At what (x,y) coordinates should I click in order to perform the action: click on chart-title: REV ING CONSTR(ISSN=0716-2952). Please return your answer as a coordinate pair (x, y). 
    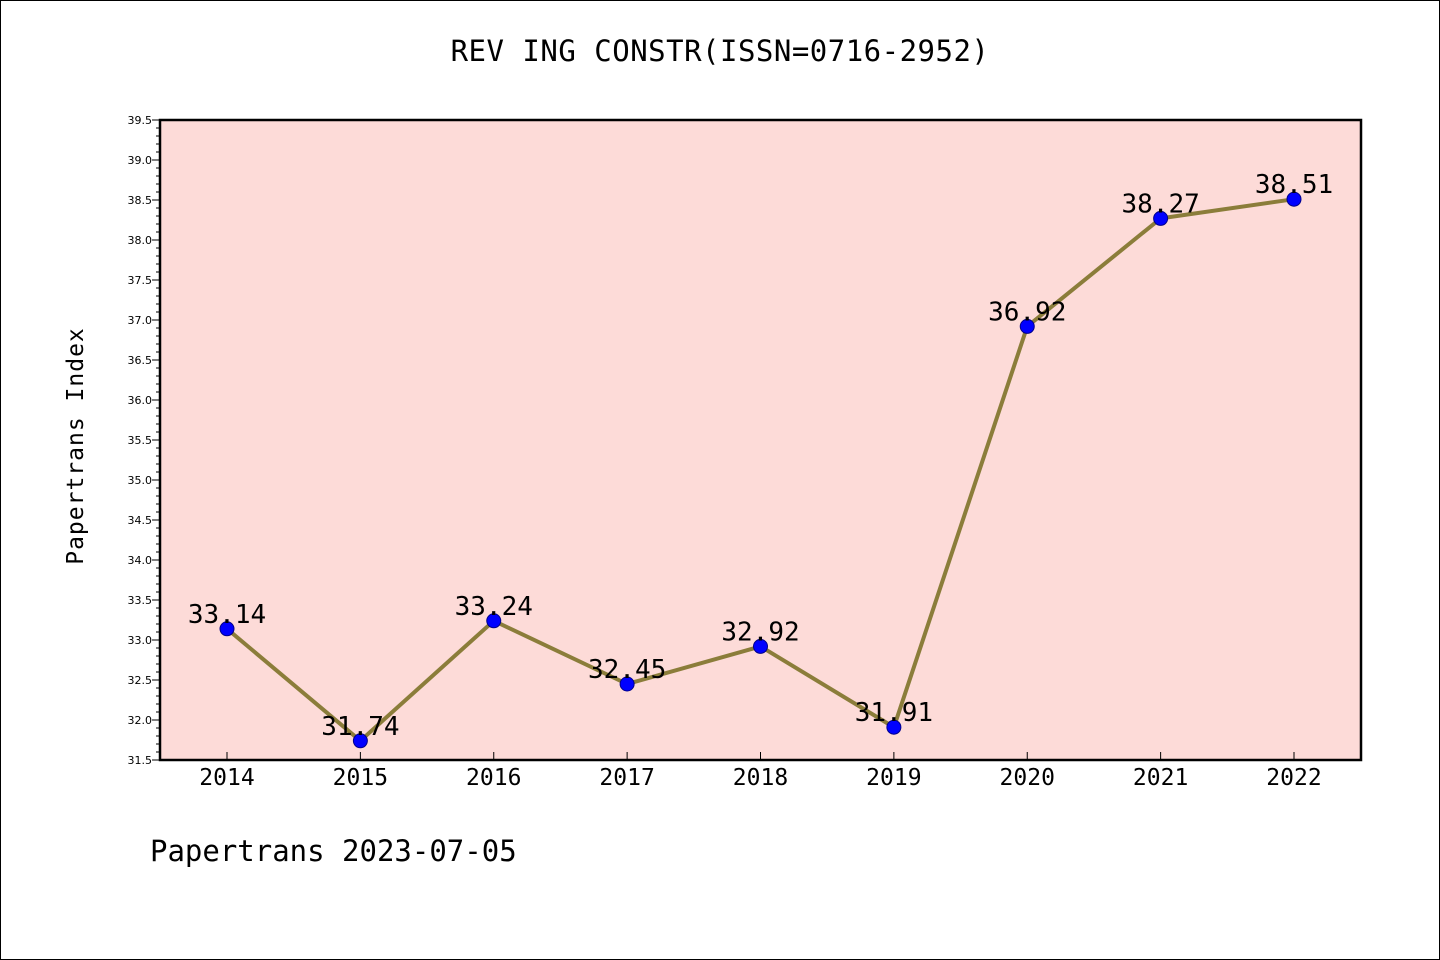
    Looking at the image, I should click on (720, 51).